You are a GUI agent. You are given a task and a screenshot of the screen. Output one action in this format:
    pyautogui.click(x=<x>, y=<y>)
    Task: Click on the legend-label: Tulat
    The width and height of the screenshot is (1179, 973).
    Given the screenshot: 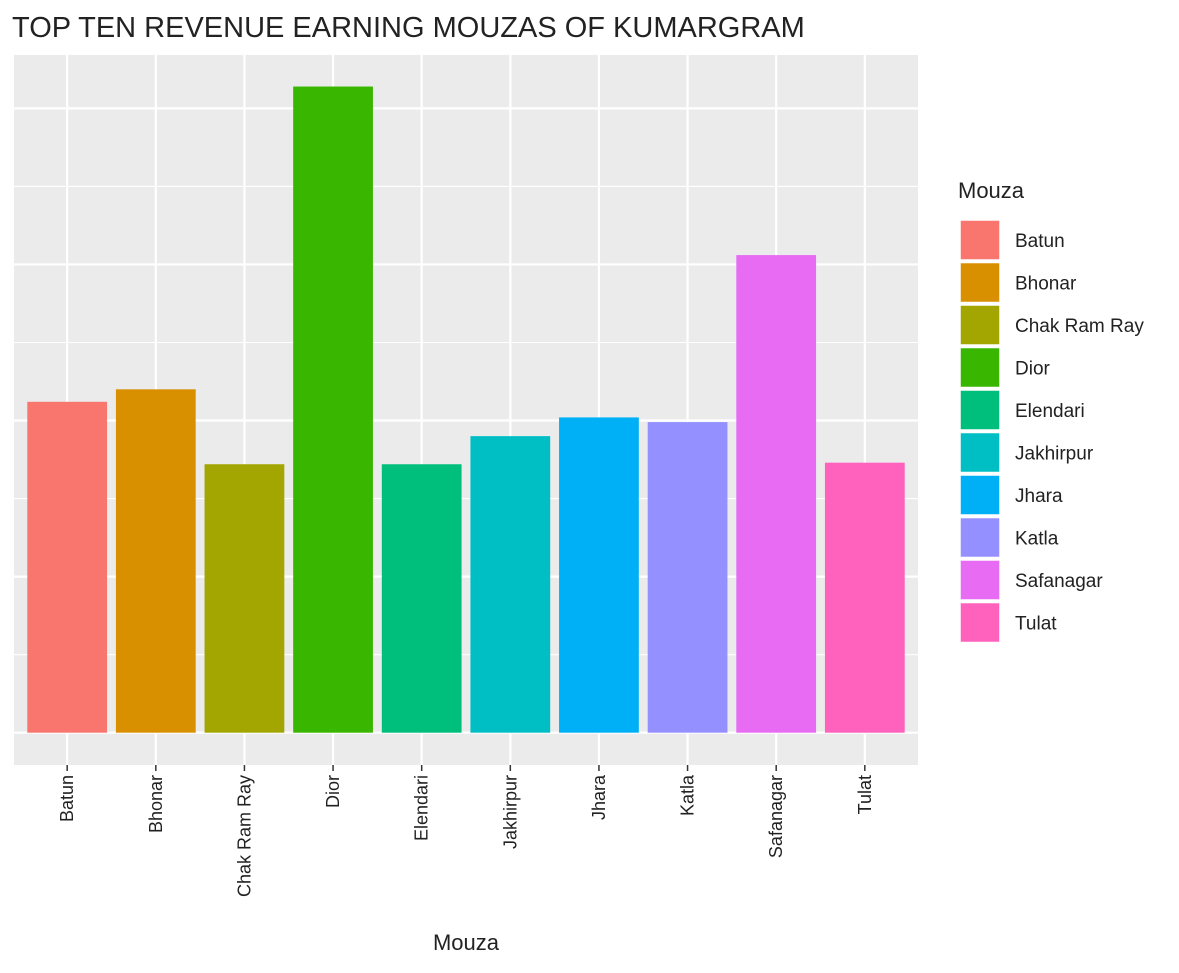 What is the action you would take?
    pyautogui.click(x=1036, y=624)
    